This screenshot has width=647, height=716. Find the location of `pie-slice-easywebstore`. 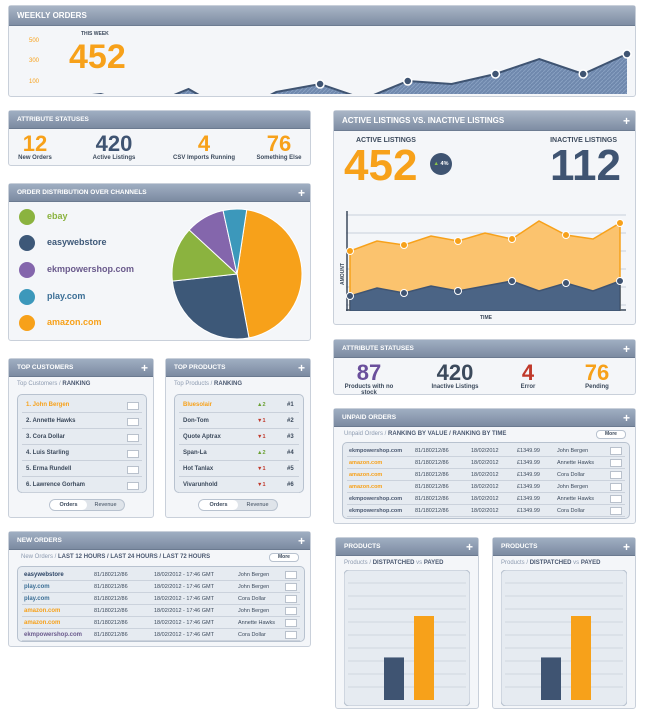

pie-slice-easywebstore is located at coordinates (210, 306).